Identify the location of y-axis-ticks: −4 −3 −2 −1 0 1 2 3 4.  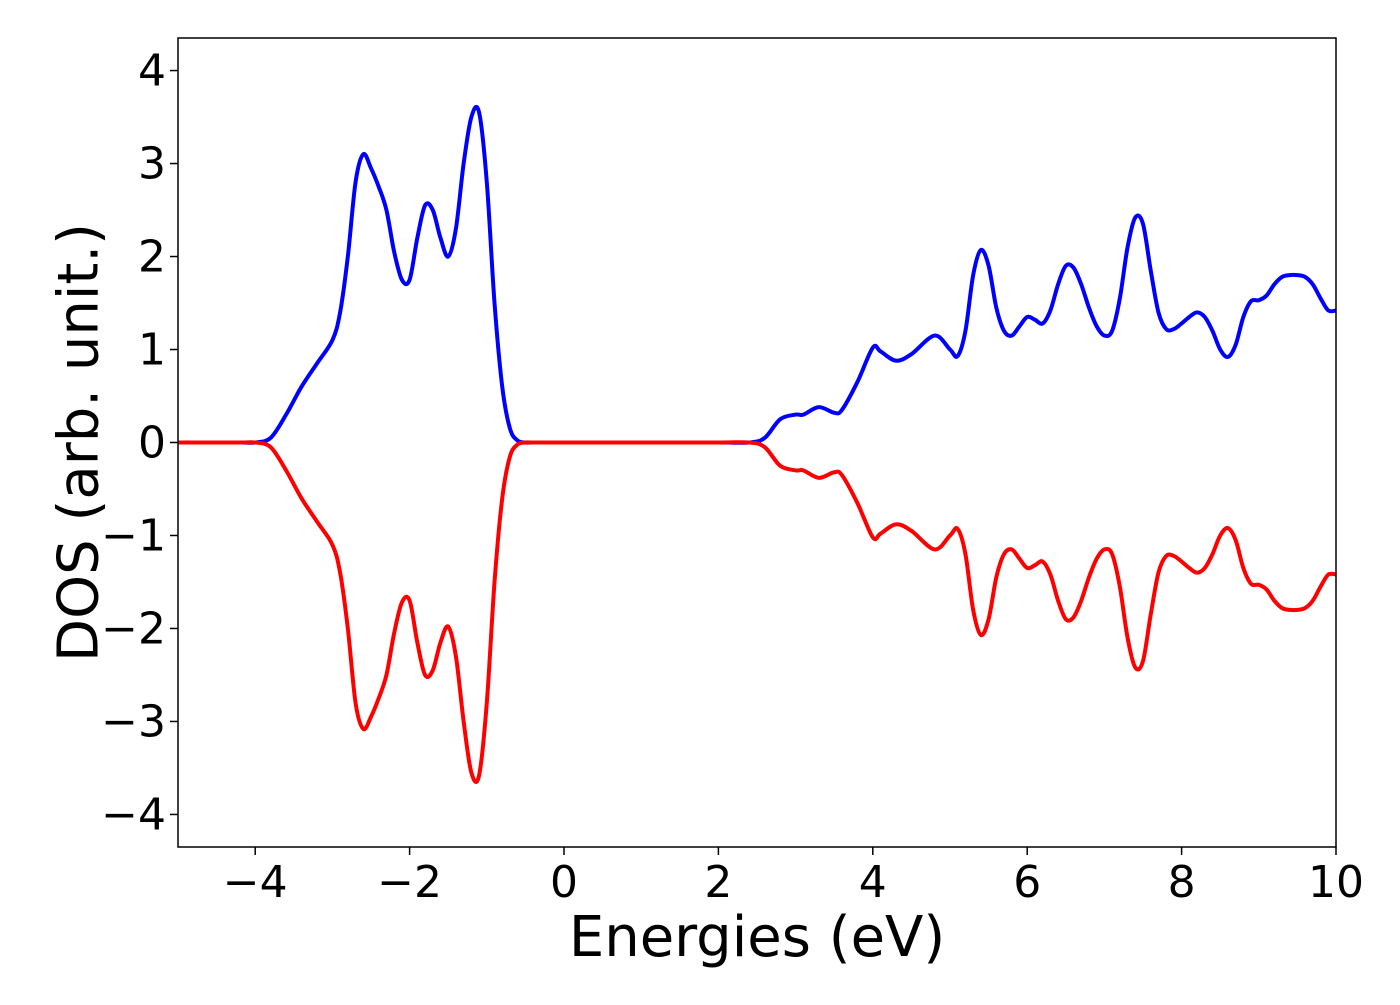
(139, 443).